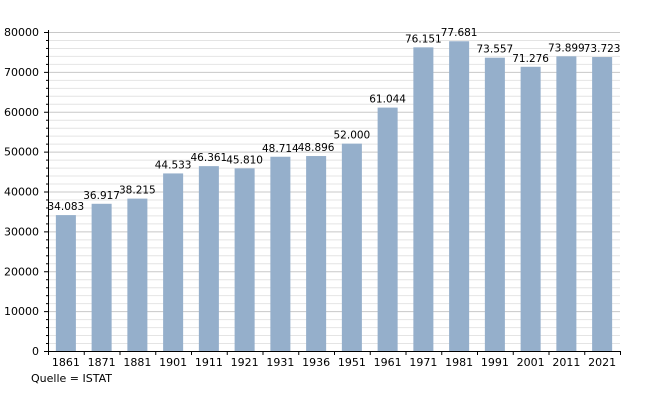 Image resolution: width=650 pixels, height=400 pixels. I want to click on x-tick-label: 1881, so click(137, 362).